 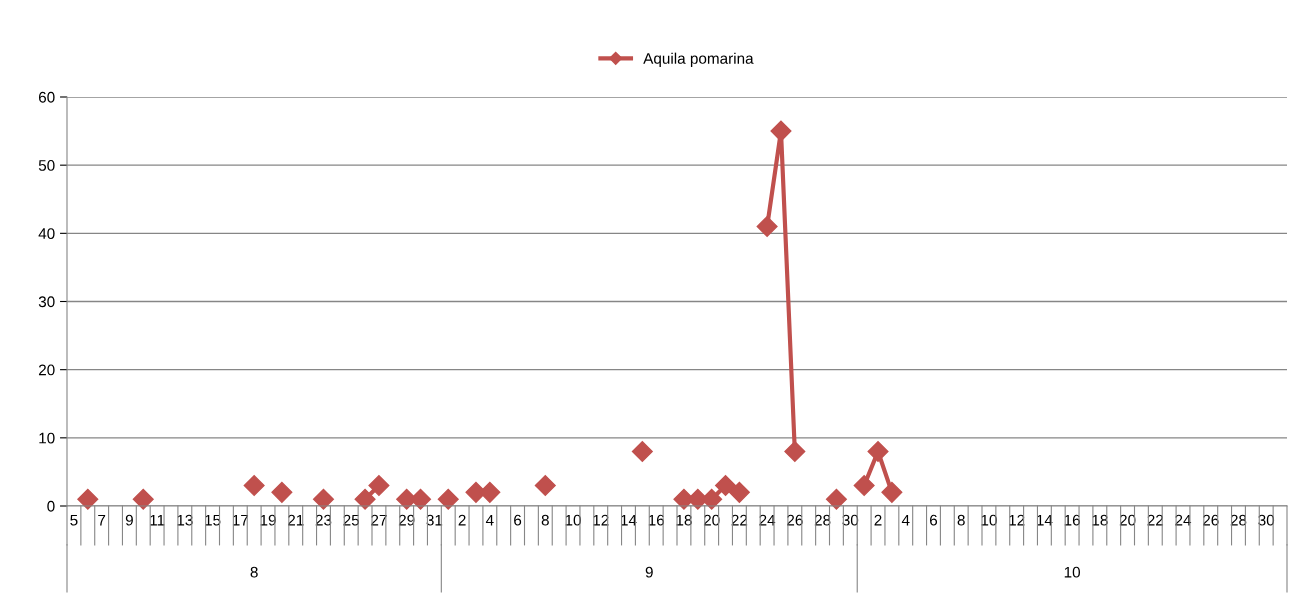 What do you see at coordinates (185, 520) in the screenshot?
I see `x-tick-label: 13` at bounding box center [185, 520].